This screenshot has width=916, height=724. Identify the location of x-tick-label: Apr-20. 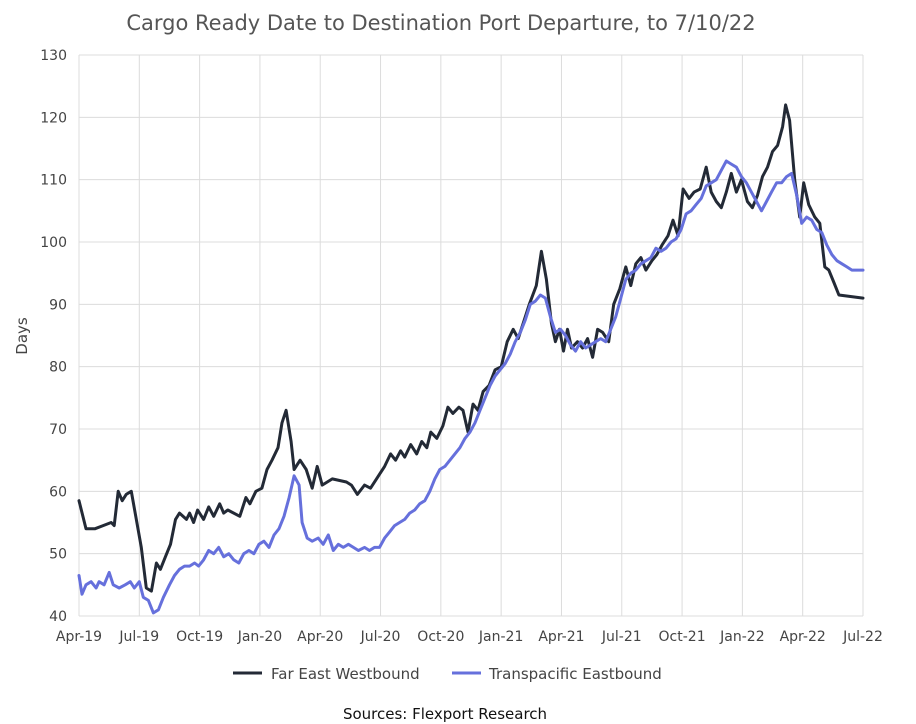
(320, 637).